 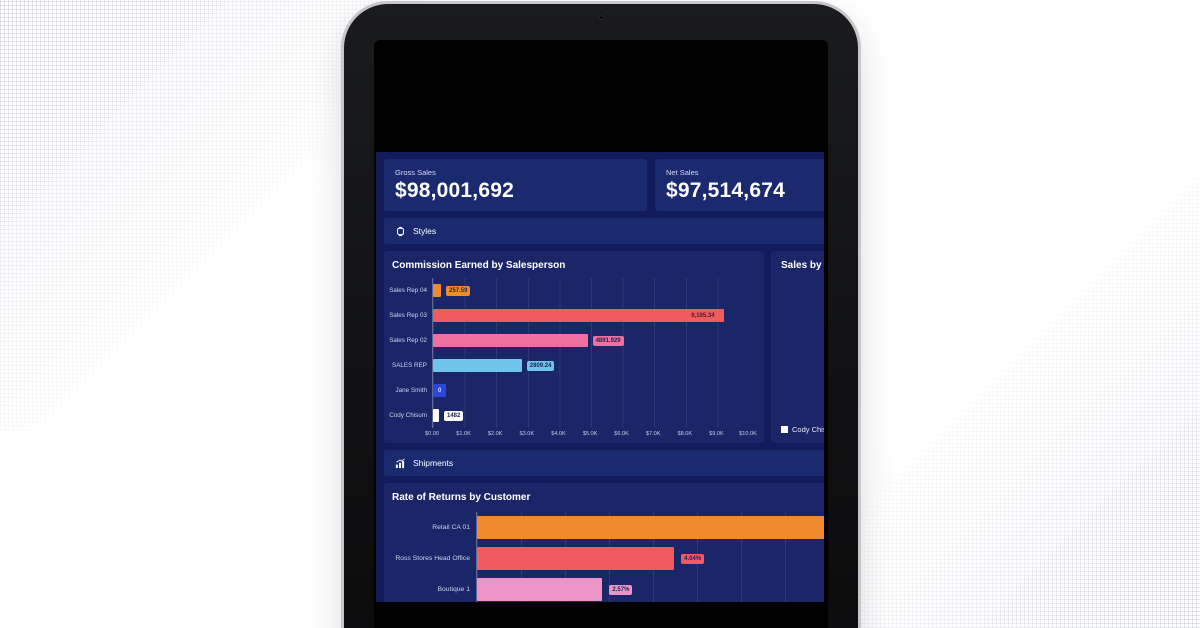 I want to click on axis-tick-label: $5.0K, so click(x=590, y=434).